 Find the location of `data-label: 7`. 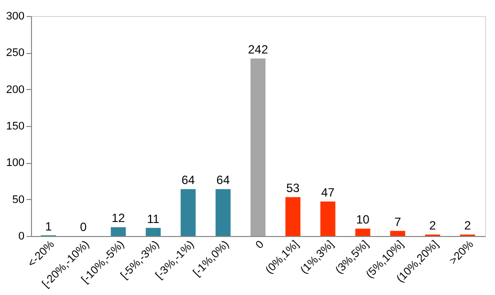

data-label: 7 is located at coordinates (398, 221).